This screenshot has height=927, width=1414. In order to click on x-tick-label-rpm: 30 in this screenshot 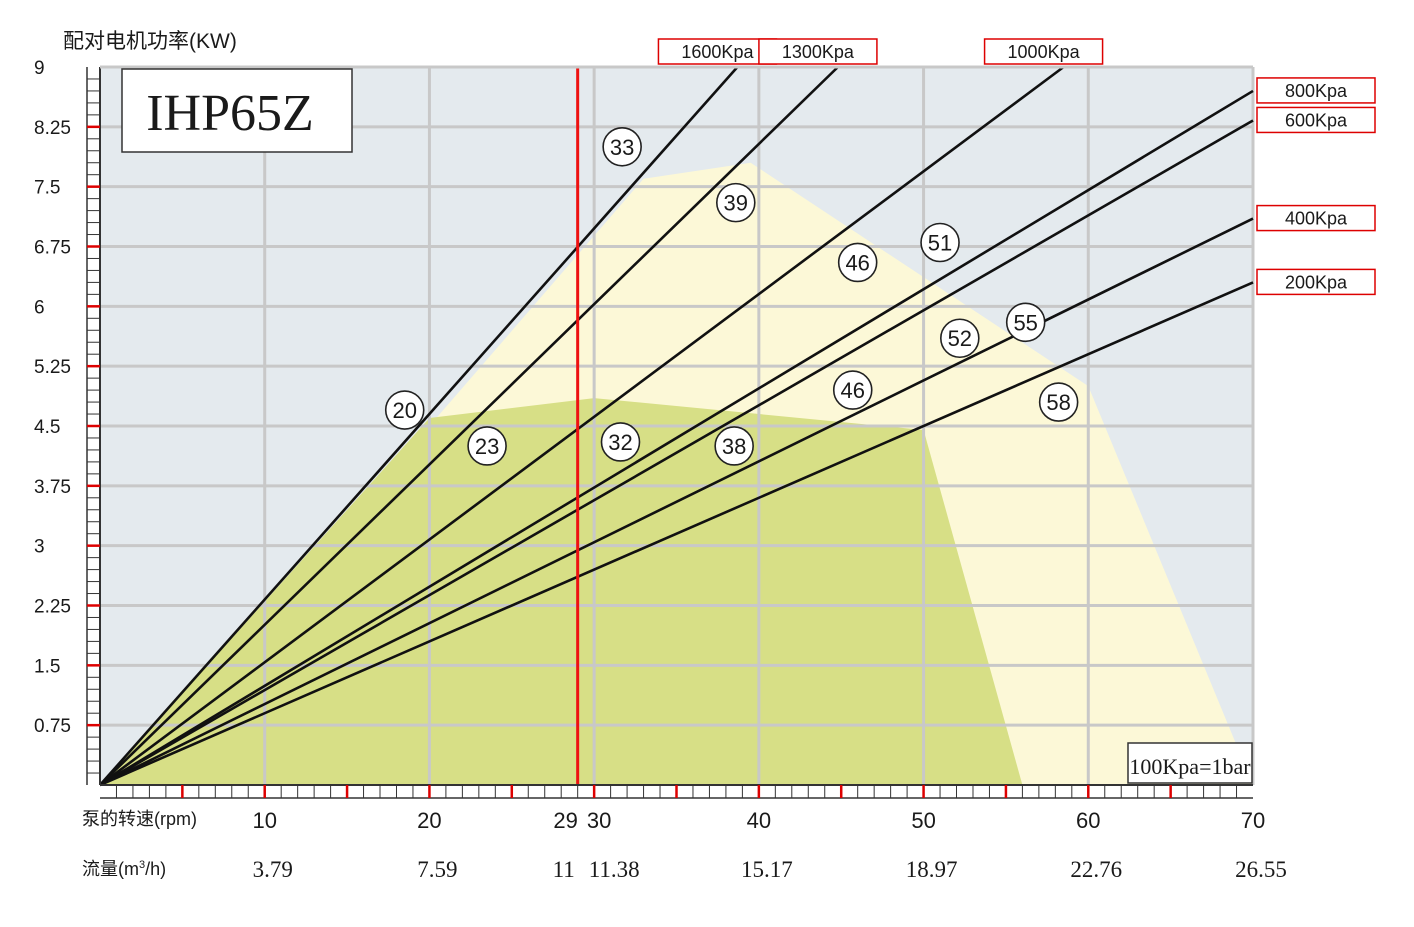, I will do `click(599, 820)`.